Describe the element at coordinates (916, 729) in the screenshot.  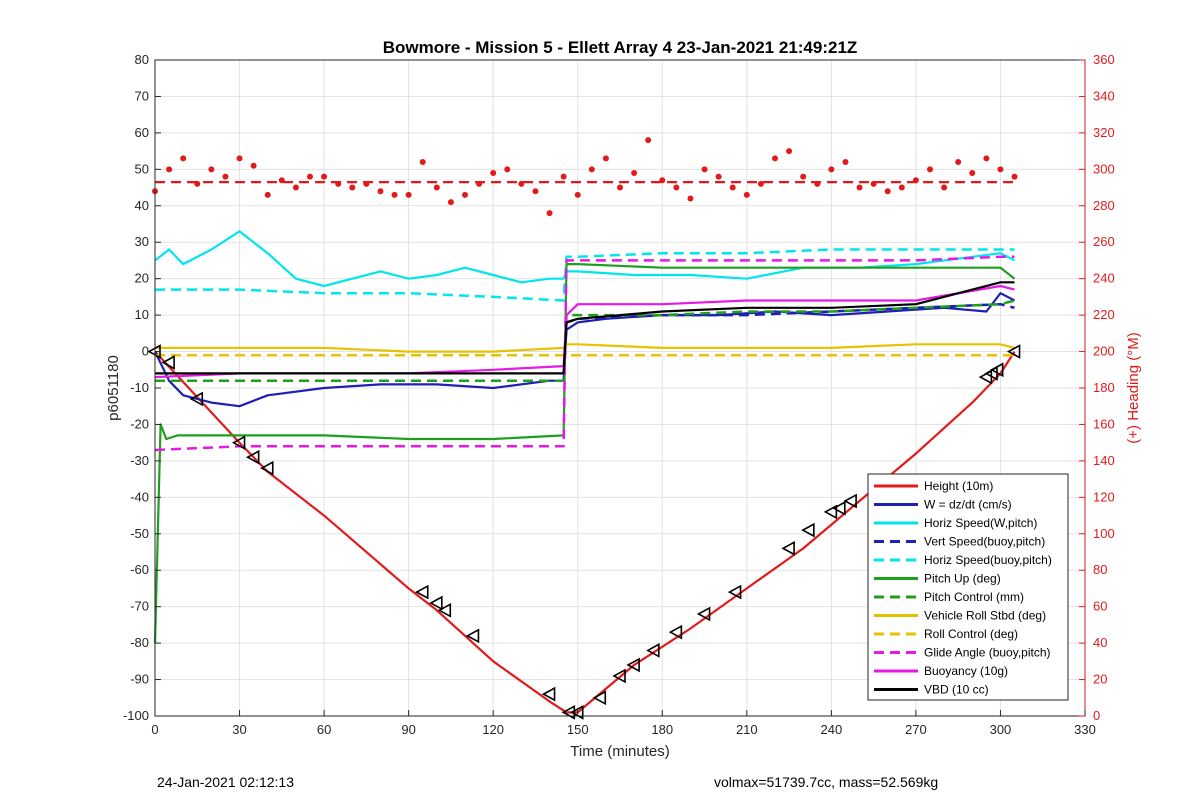
I see `x-tick-label: 270` at that location.